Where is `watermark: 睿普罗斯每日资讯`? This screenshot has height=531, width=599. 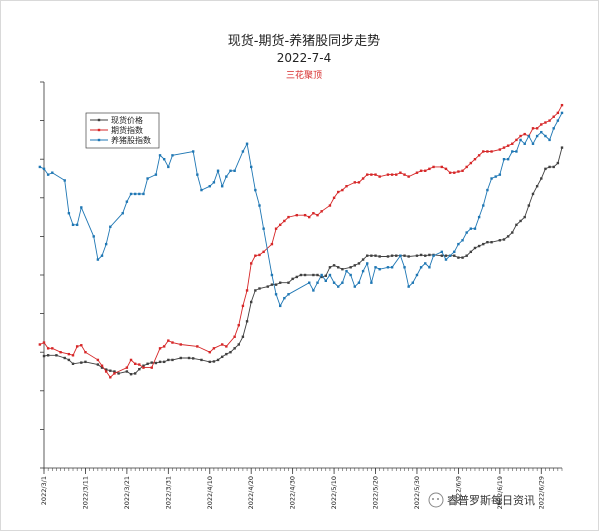 watermark: 睿普罗斯每日资讯 is located at coordinates (481, 500).